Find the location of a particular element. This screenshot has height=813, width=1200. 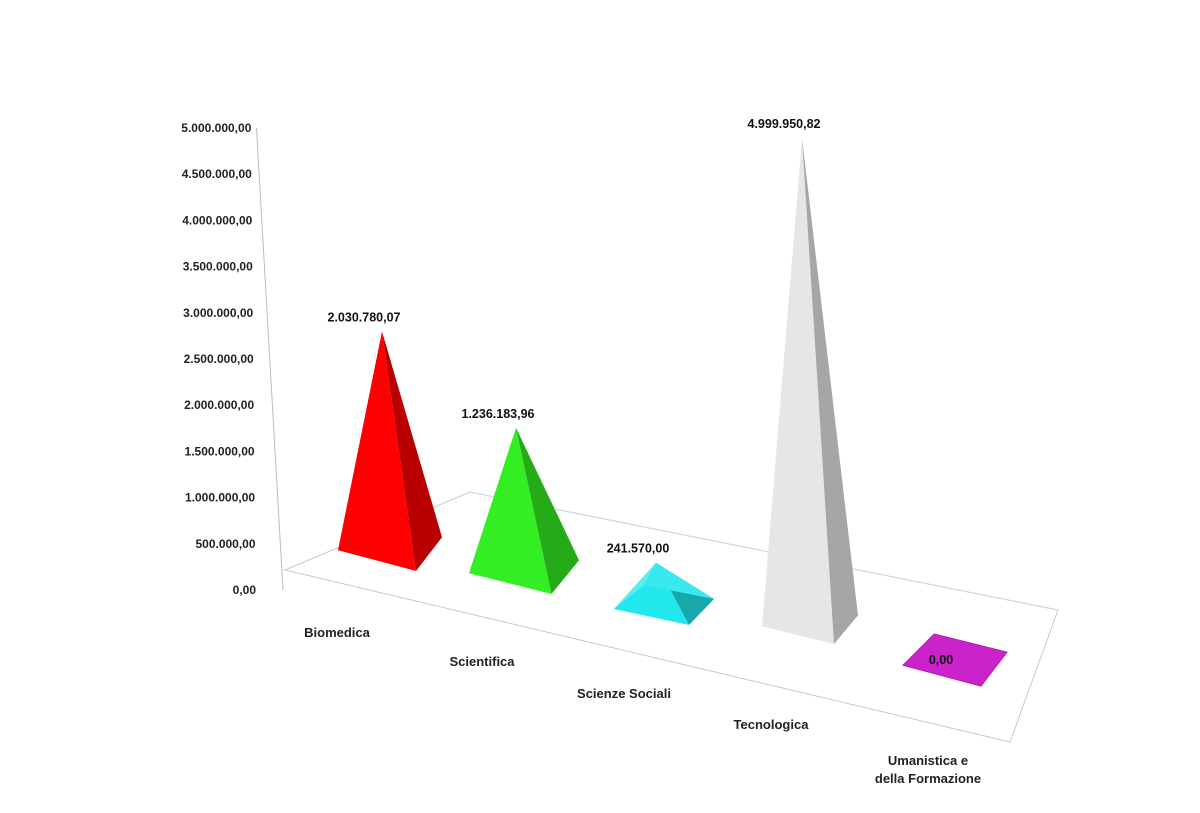

bar-tecnologica-face-front is located at coordinates (798, 391).